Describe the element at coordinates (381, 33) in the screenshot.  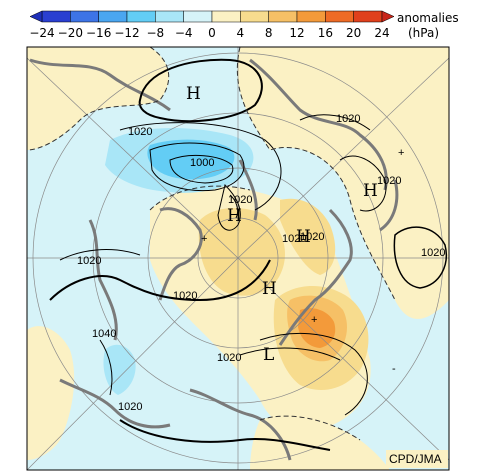
I see `colorbar-tick-label: 24` at that location.